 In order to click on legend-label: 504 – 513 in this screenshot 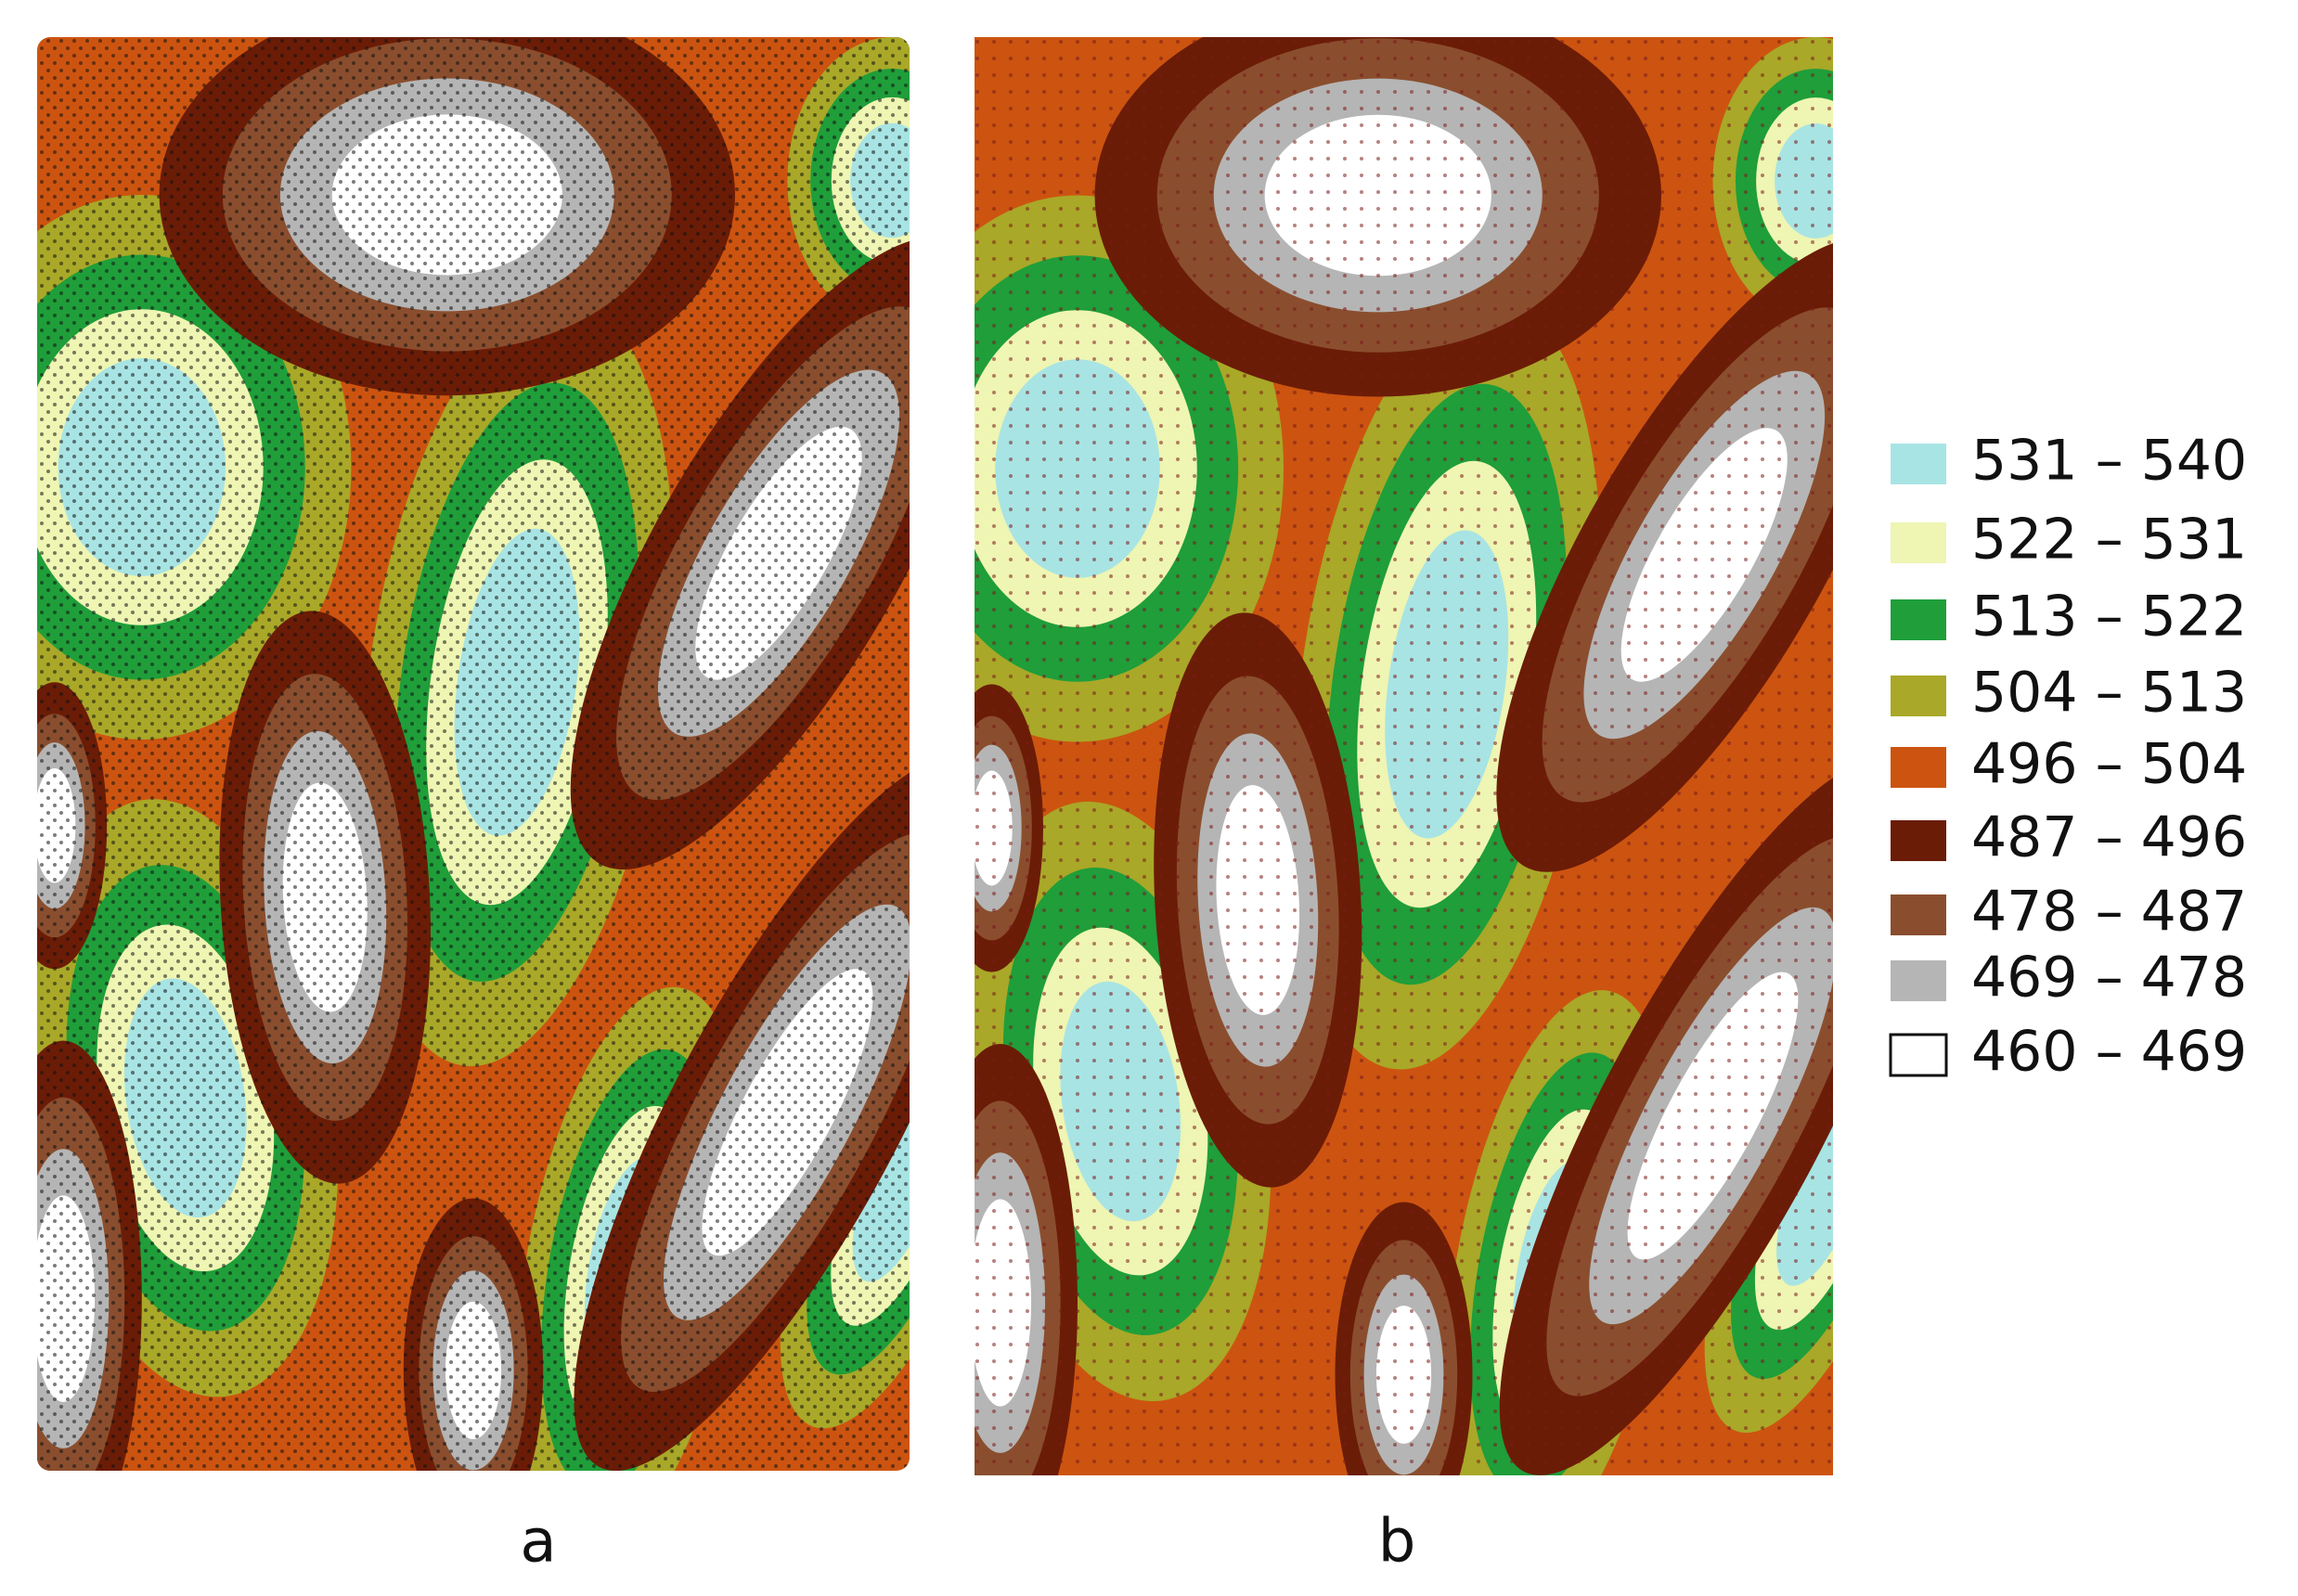, I will do `click(2109, 694)`.